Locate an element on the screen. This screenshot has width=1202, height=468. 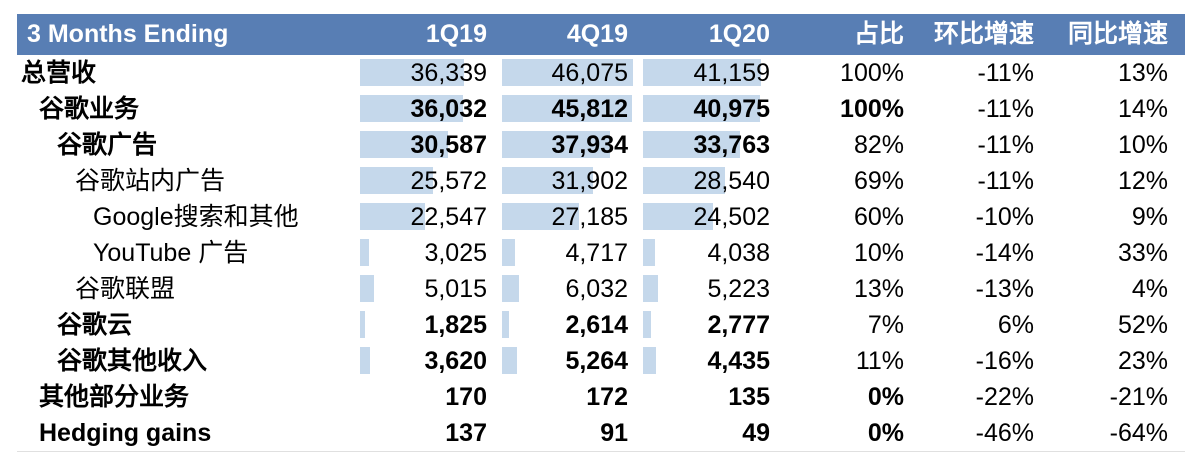
column-header-1q20: 1Q20 is located at coordinates (739, 34).